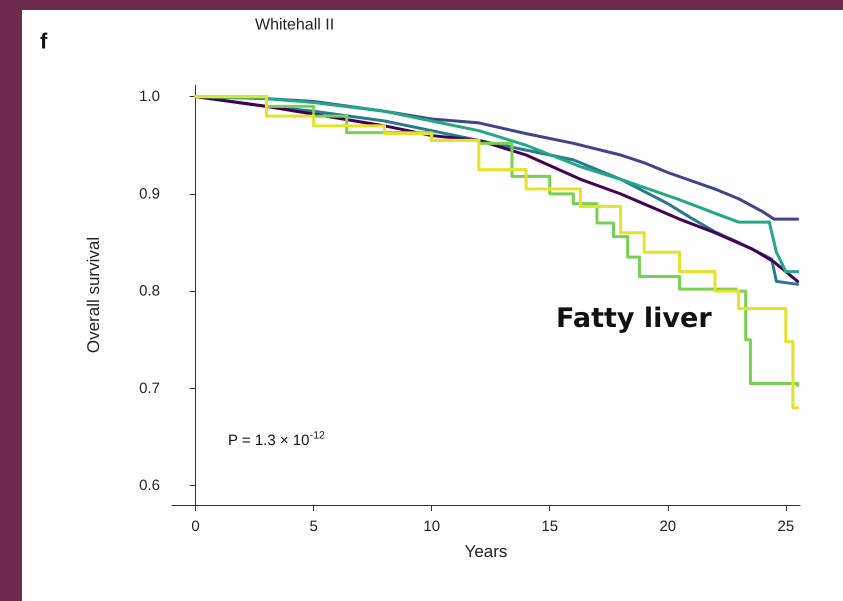  What do you see at coordinates (431, 526) in the screenshot?
I see `x-tick-label: 10` at bounding box center [431, 526].